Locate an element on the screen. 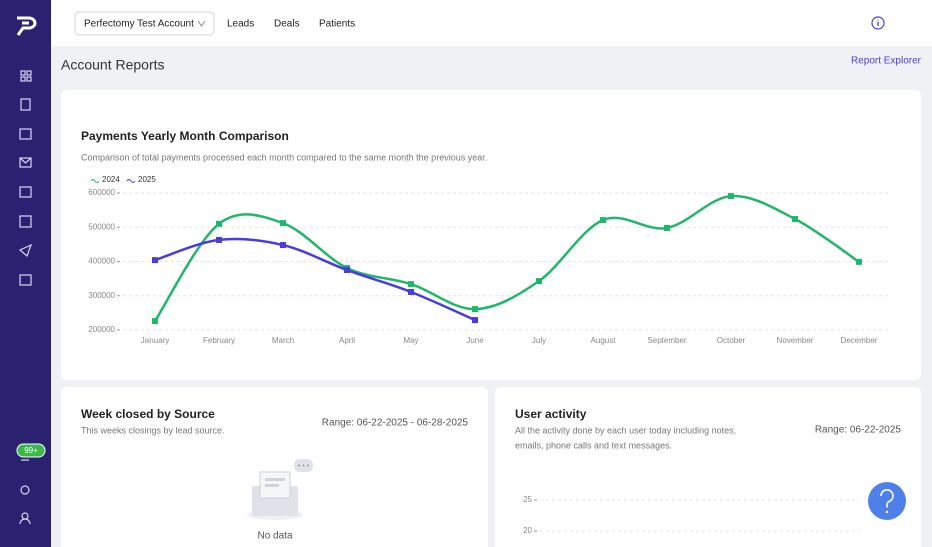 This screenshot has width=932, height=547. x-tick-label: March is located at coordinates (283, 340).